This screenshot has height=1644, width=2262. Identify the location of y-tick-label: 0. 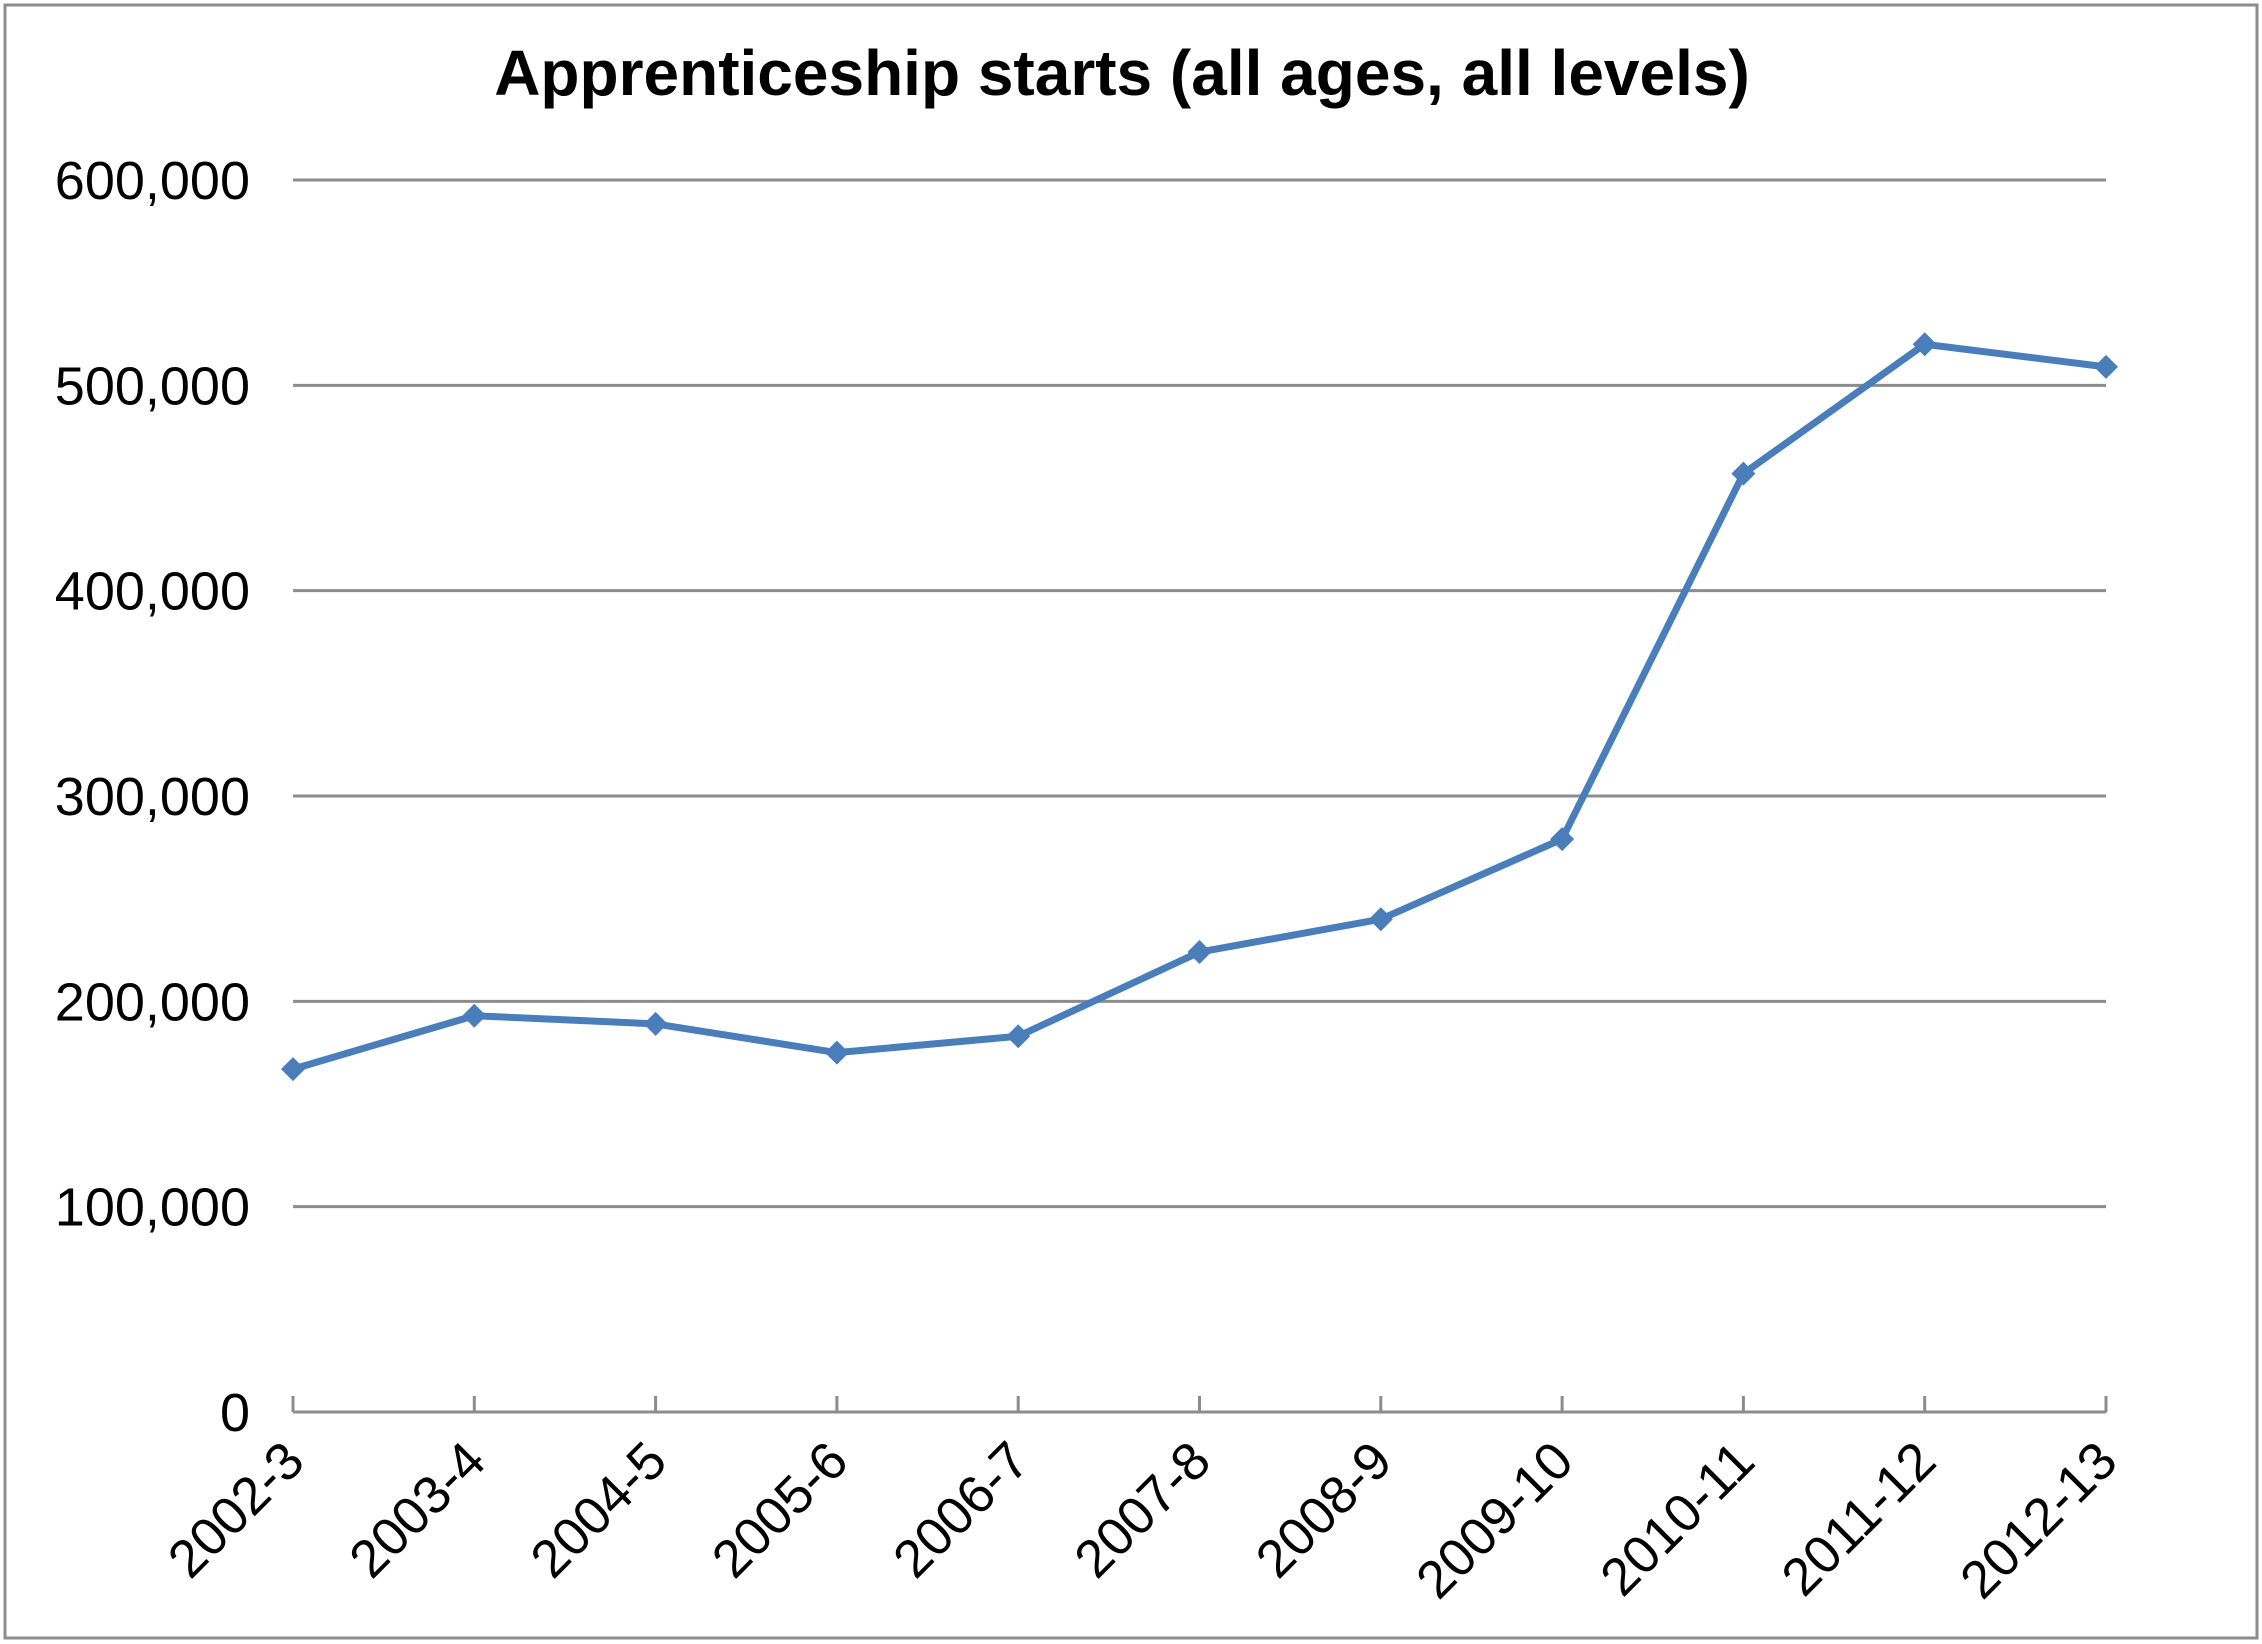
(235, 1413).